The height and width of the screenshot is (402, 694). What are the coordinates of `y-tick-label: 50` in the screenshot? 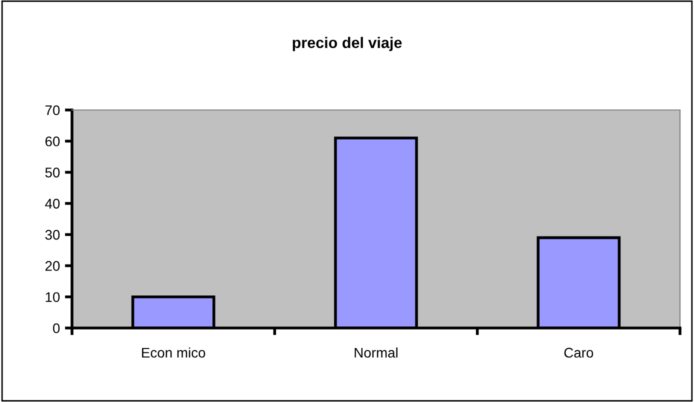 It's located at (52, 173).